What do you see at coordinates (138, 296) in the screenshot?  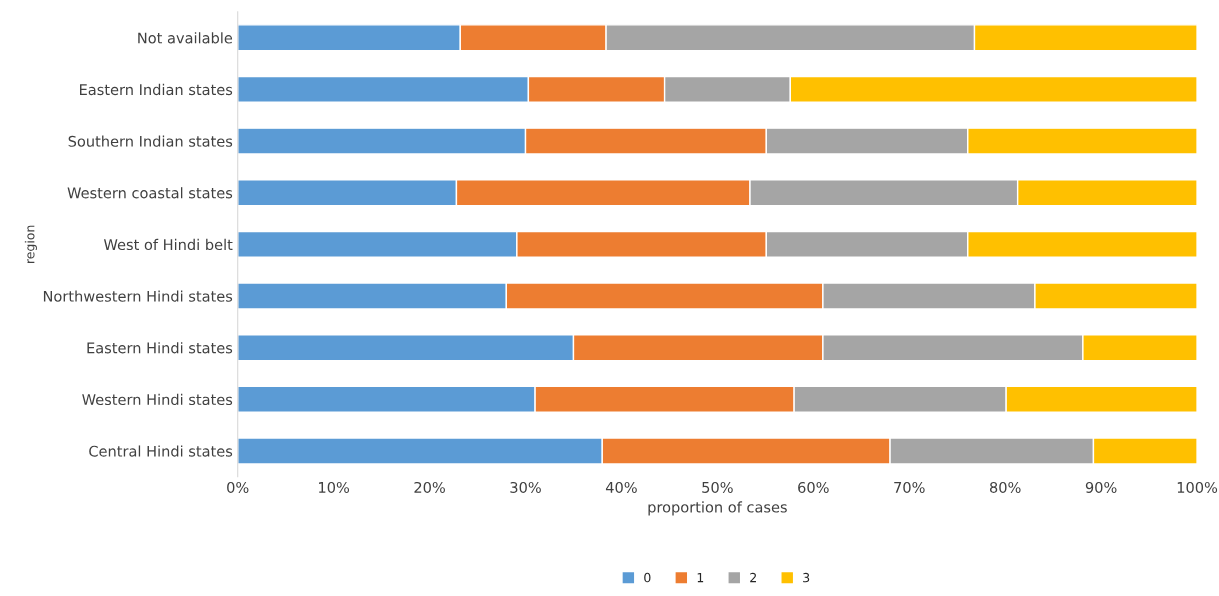 I see `y-tick-label: Northwestern Hindi states` at bounding box center [138, 296].